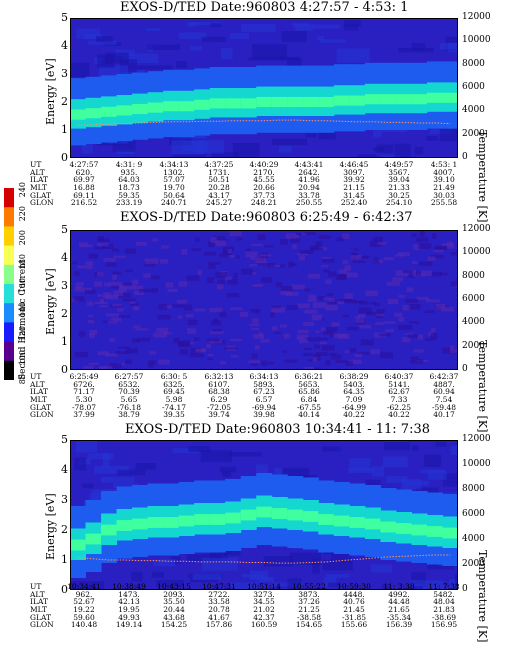 This screenshot has height=649, width=505. I want to click on orbit-value: 6:27:57, so click(129, 376).